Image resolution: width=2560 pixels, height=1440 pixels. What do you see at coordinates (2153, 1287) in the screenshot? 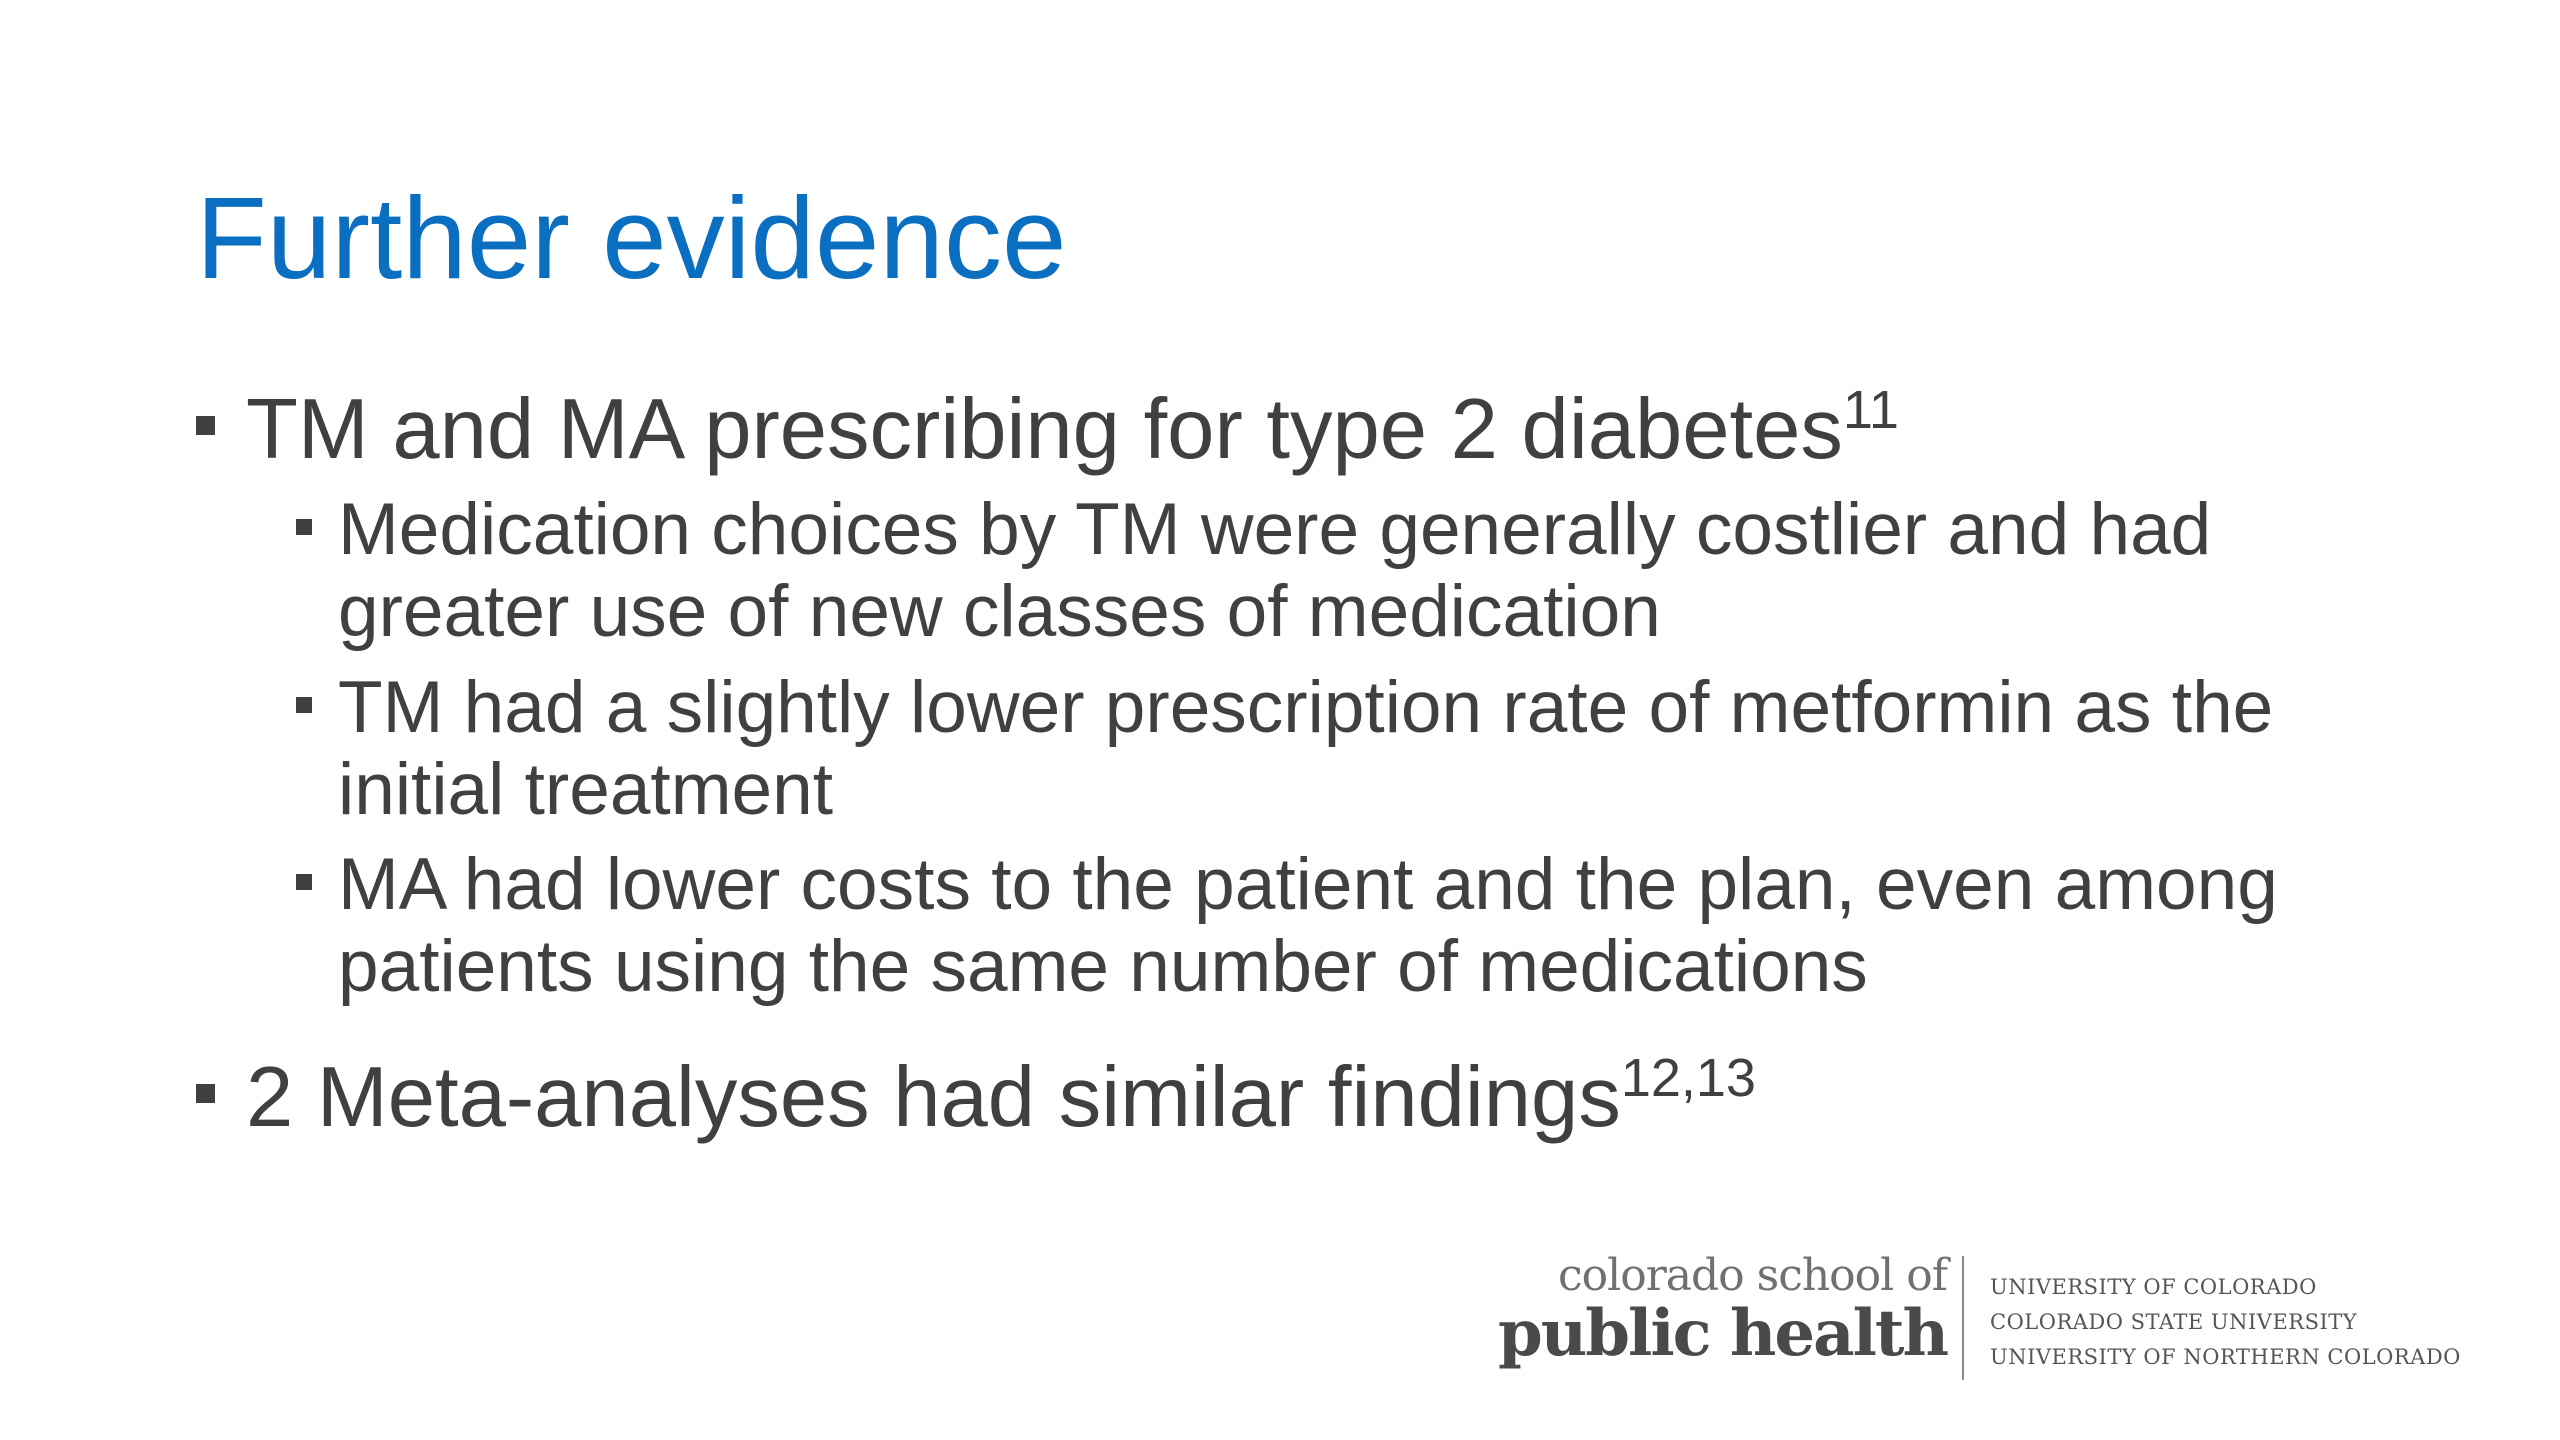
I see `affiliation-cu: UNIVERSITY OF COLORADO` at bounding box center [2153, 1287].